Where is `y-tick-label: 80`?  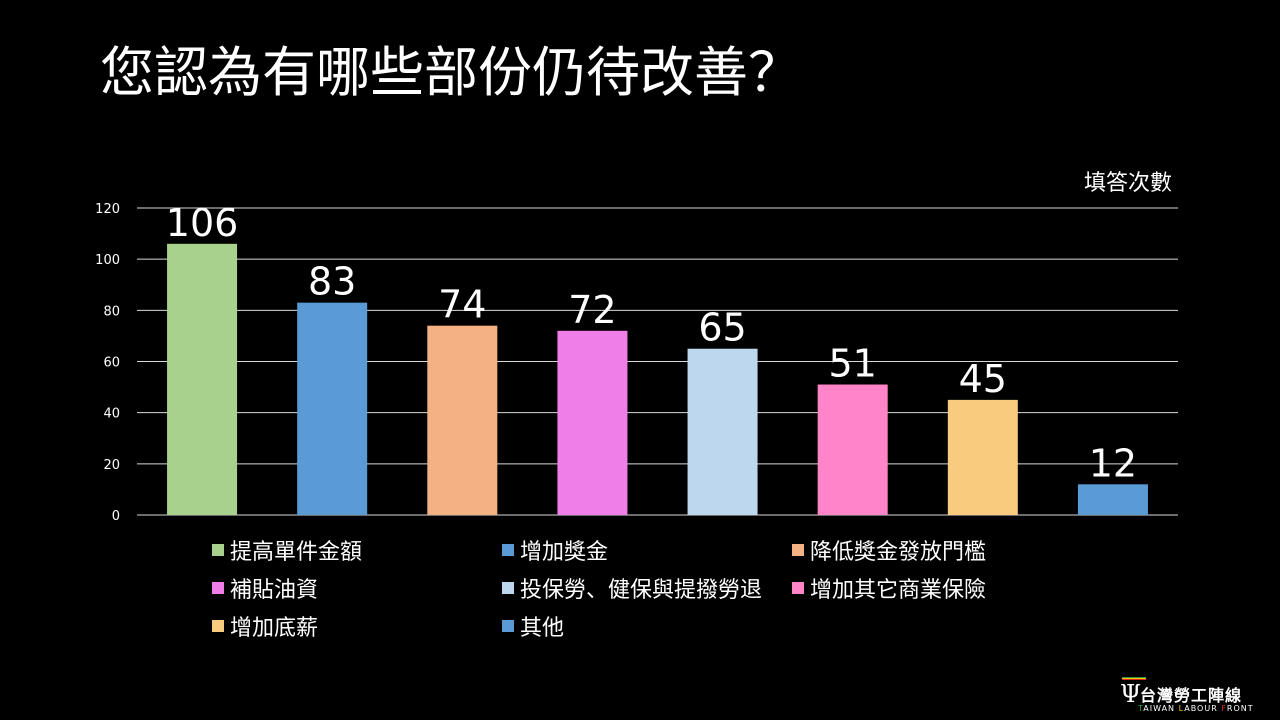 y-tick-label: 80 is located at coordinates (111, 311).